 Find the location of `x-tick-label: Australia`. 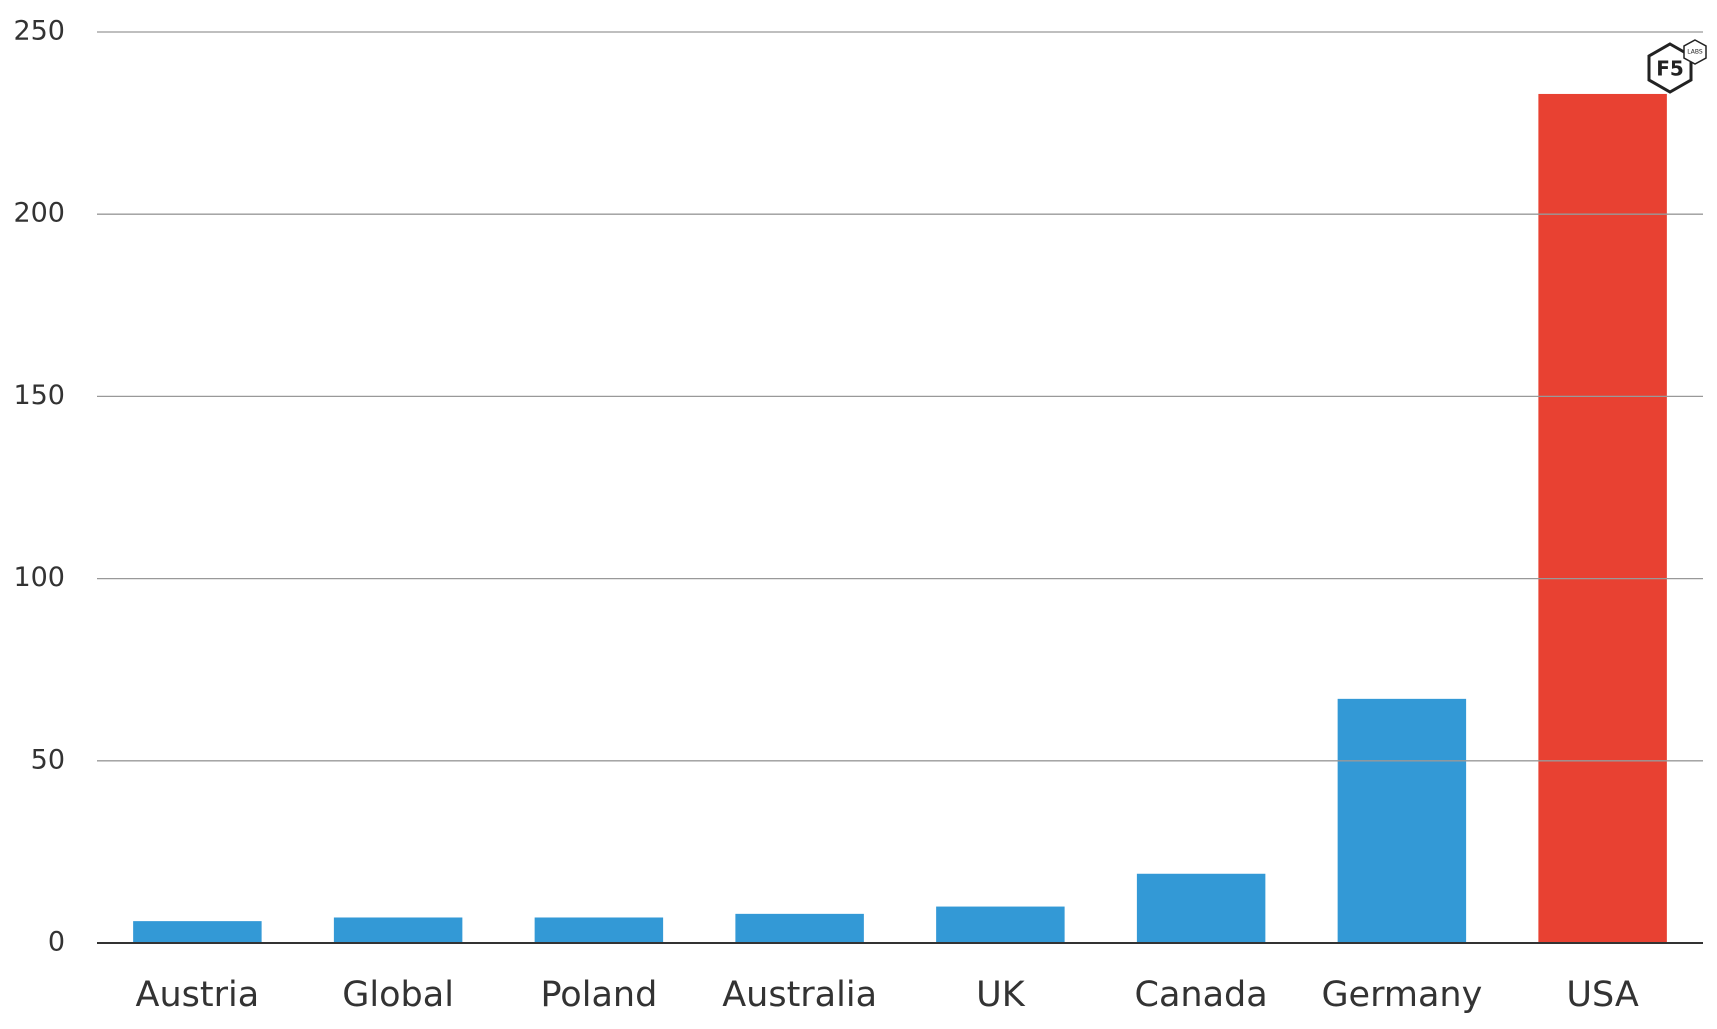

x-tick-label: Australia is located at coordinates (799, 995).